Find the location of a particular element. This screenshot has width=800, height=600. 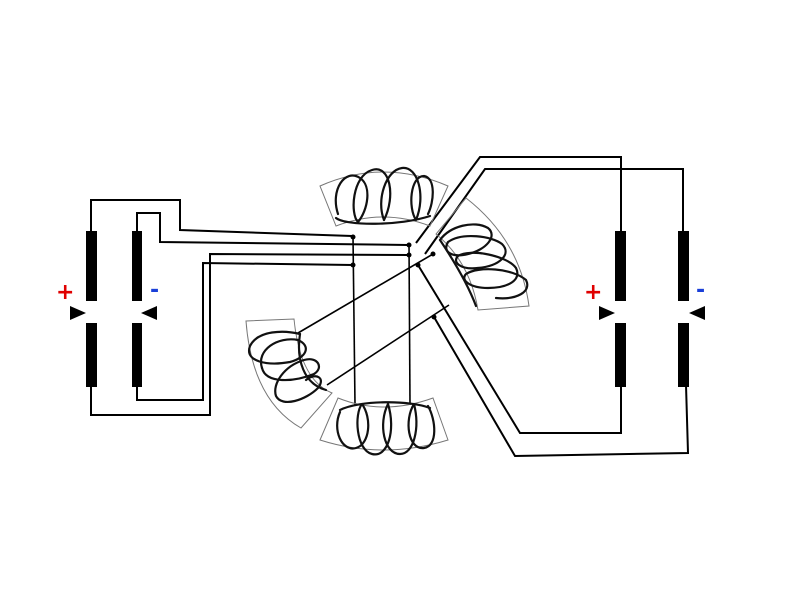

left-source-wiring is located at coordinates (249, 307).